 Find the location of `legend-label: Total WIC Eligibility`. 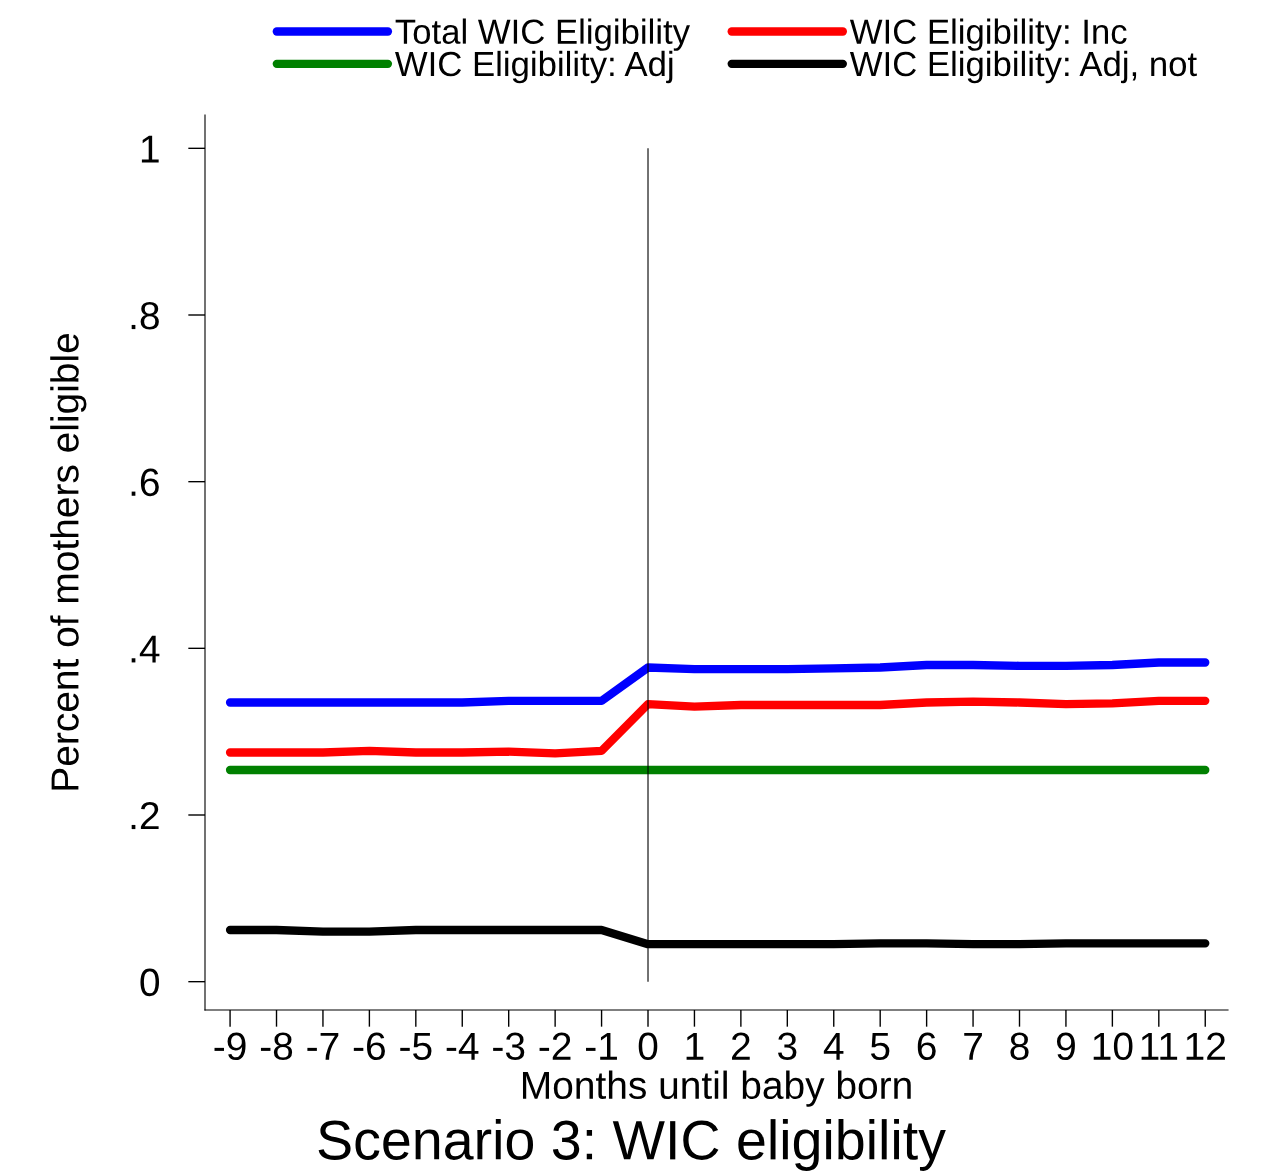

legend-label: Total WIC Eligibility is located at coordinates (542, 34).